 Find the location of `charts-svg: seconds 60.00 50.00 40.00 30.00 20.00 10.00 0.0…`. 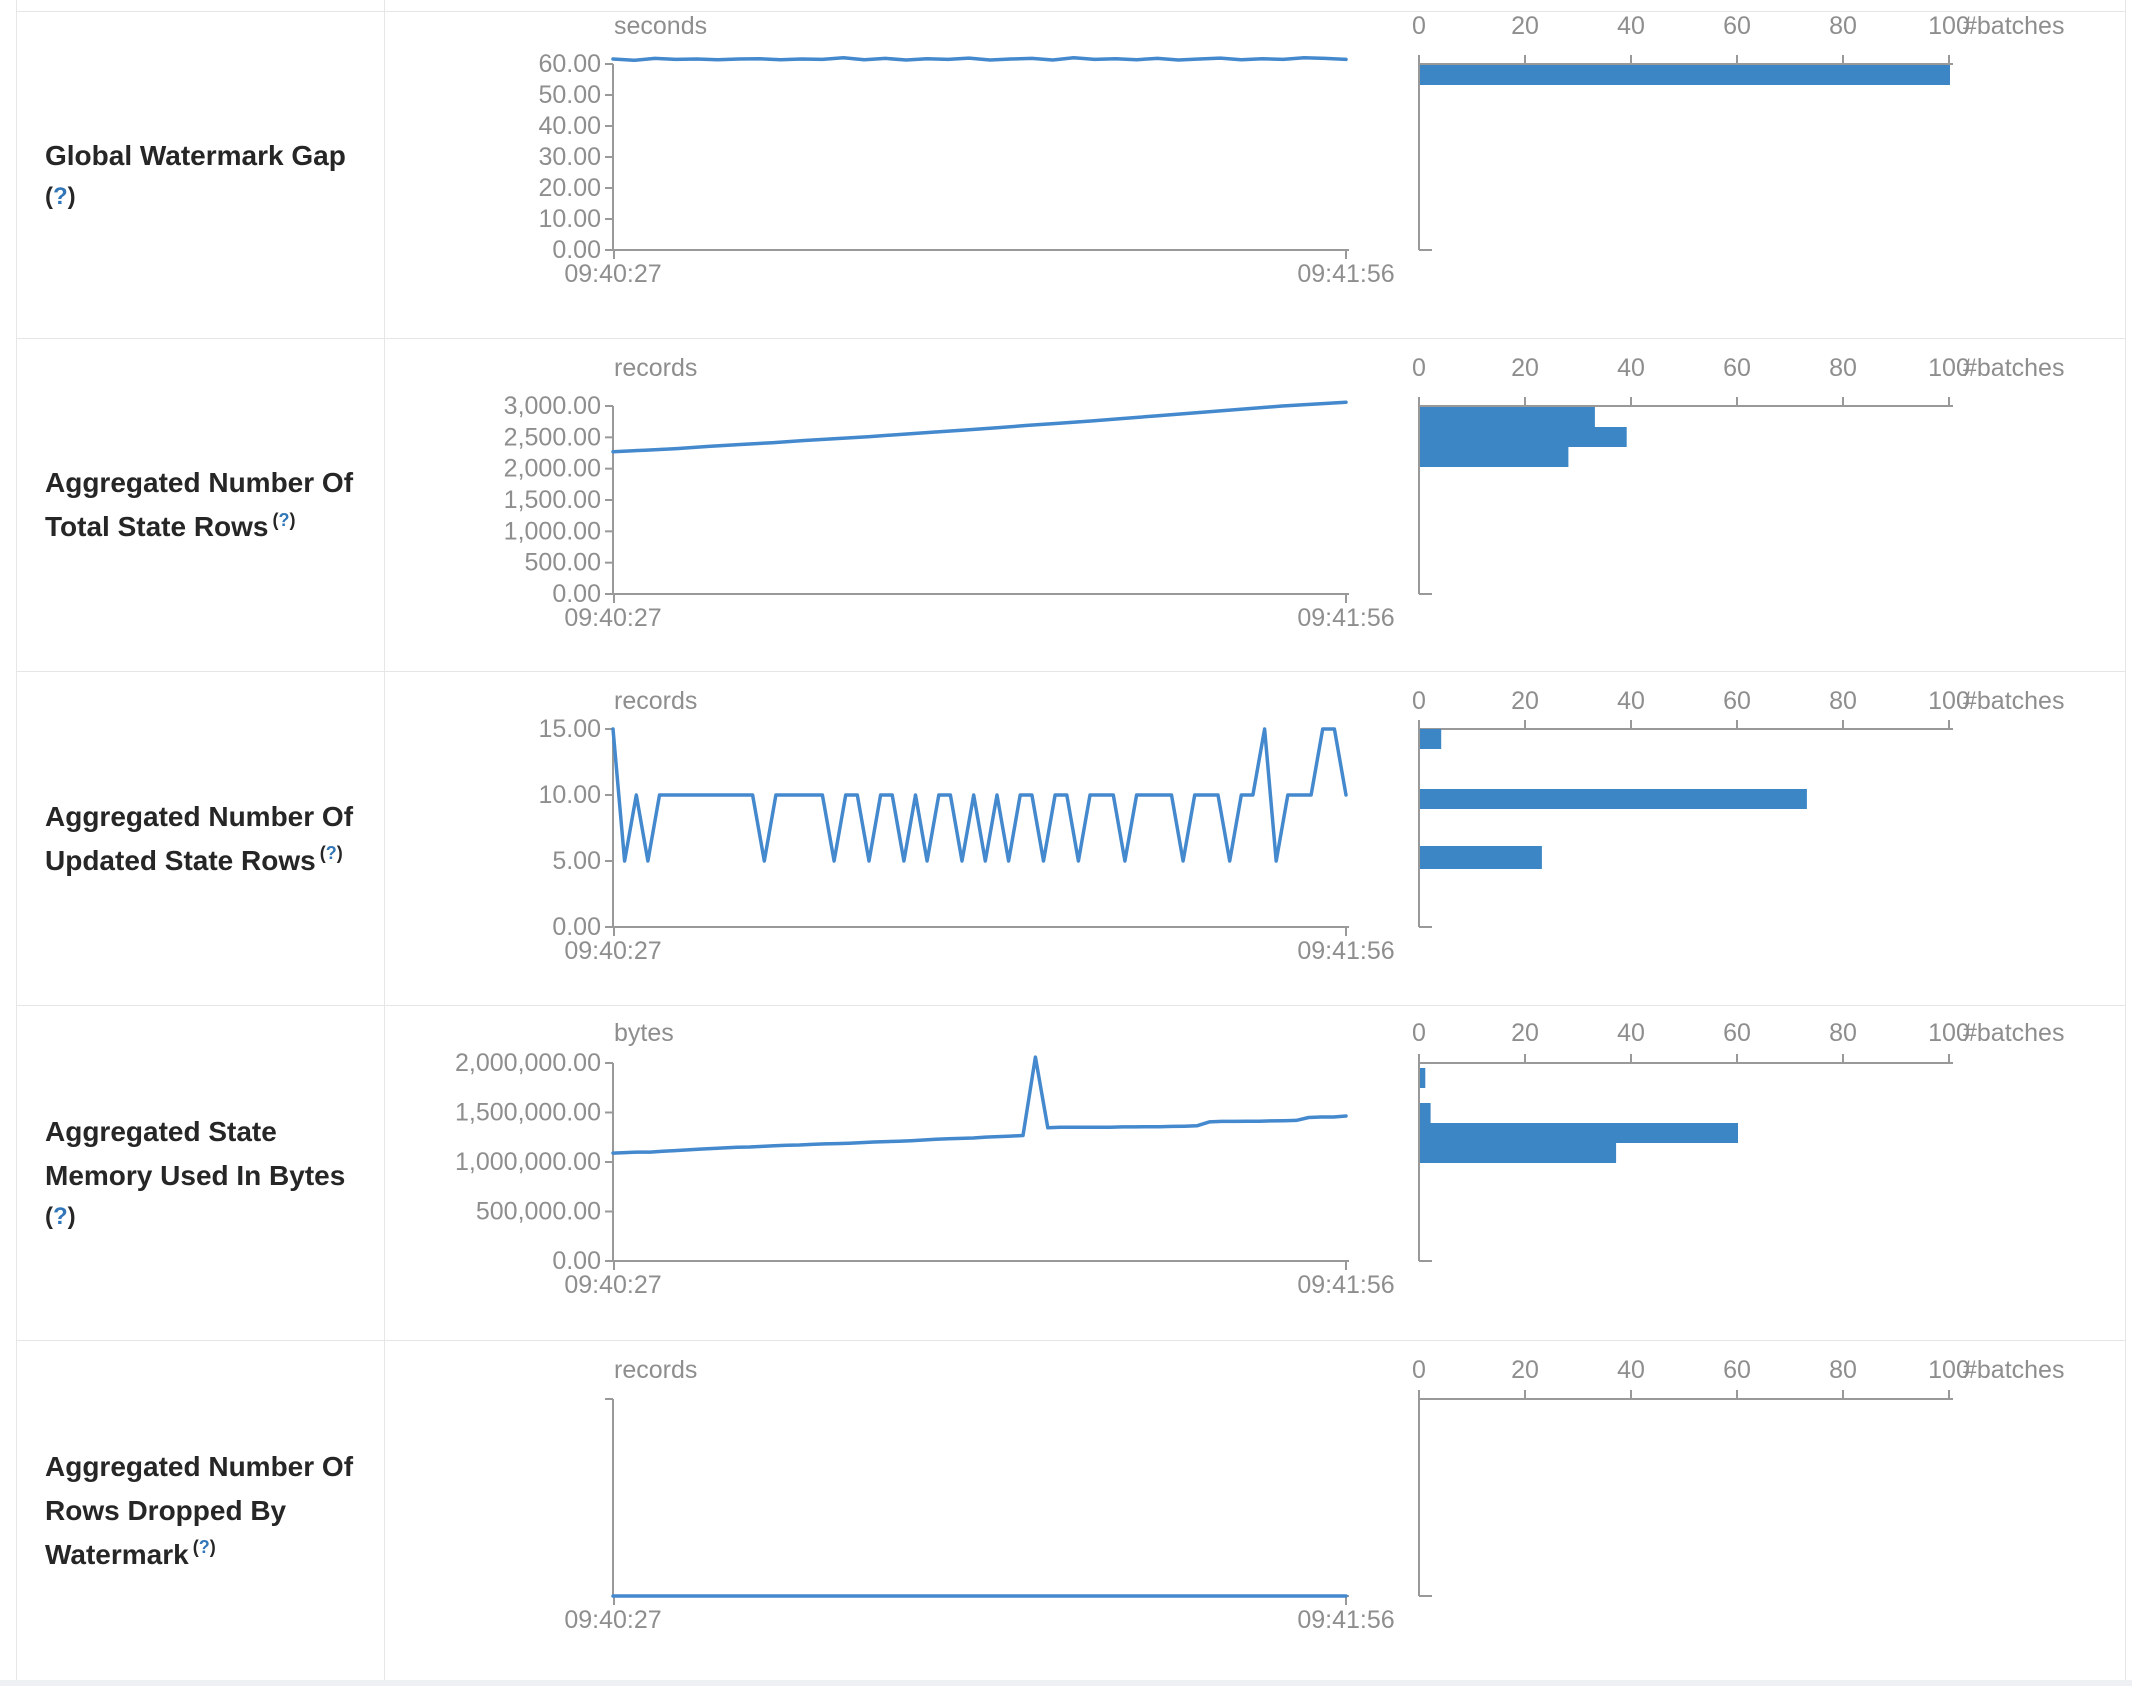

charts-svg: seconds 60.00 50.00 40.00 30.00 20.00 10.00 0.0… is located at coordinates (1301, 150).